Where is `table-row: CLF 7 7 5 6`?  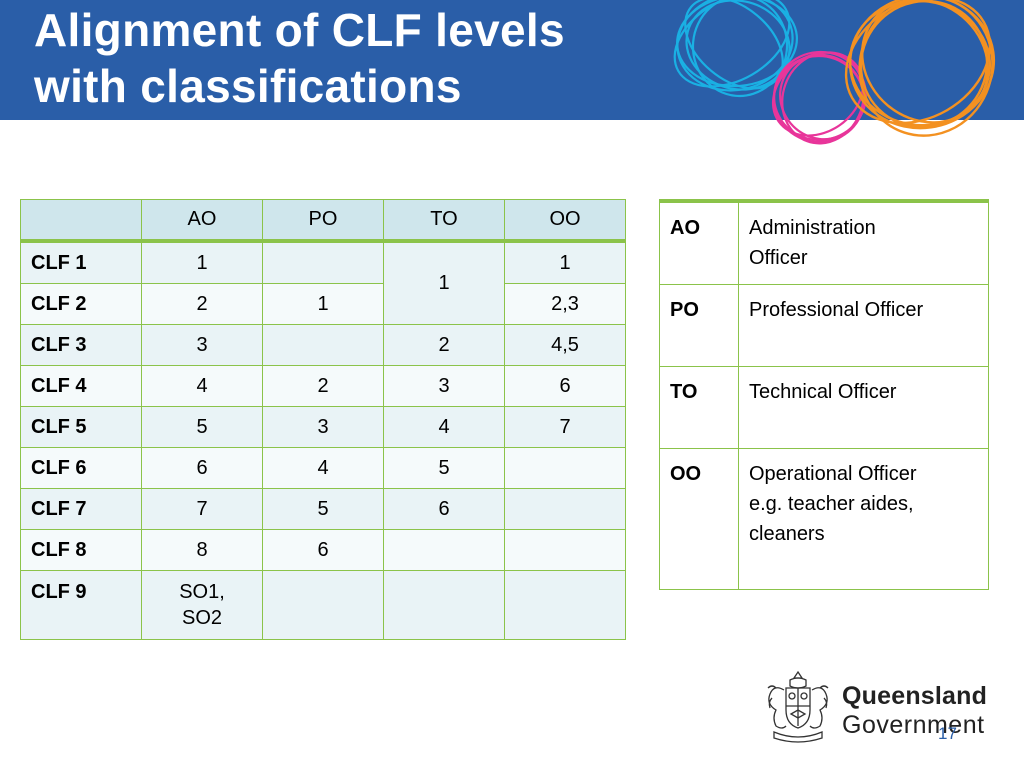 table-row: CLF 7 7 5 6 is located at coordinates (323, 509).